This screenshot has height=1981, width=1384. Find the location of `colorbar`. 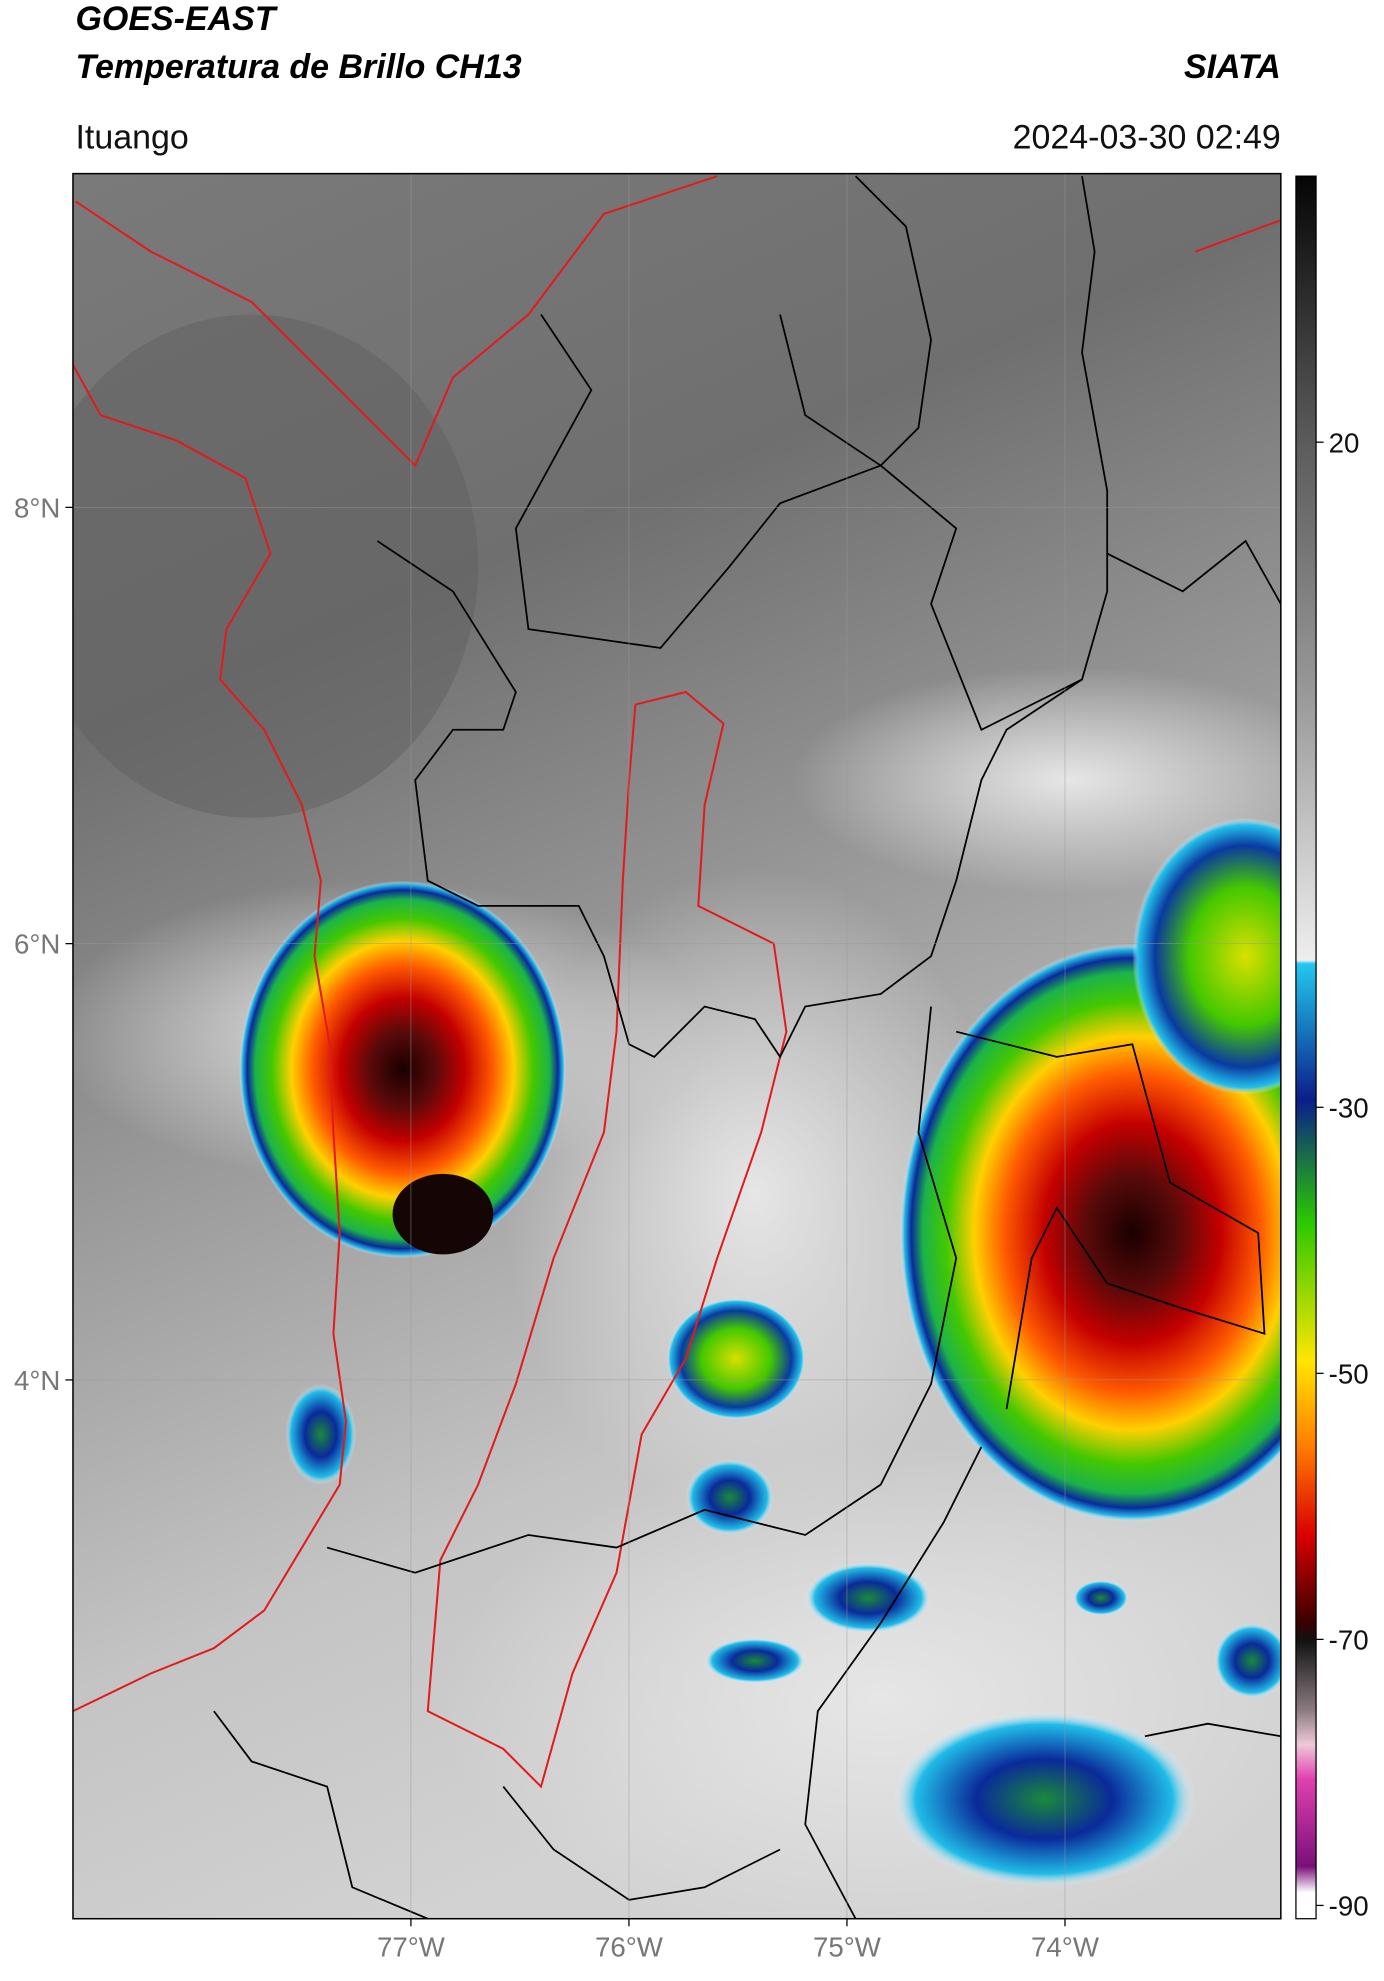

colorbar is located at coordinates (1306, 1047).